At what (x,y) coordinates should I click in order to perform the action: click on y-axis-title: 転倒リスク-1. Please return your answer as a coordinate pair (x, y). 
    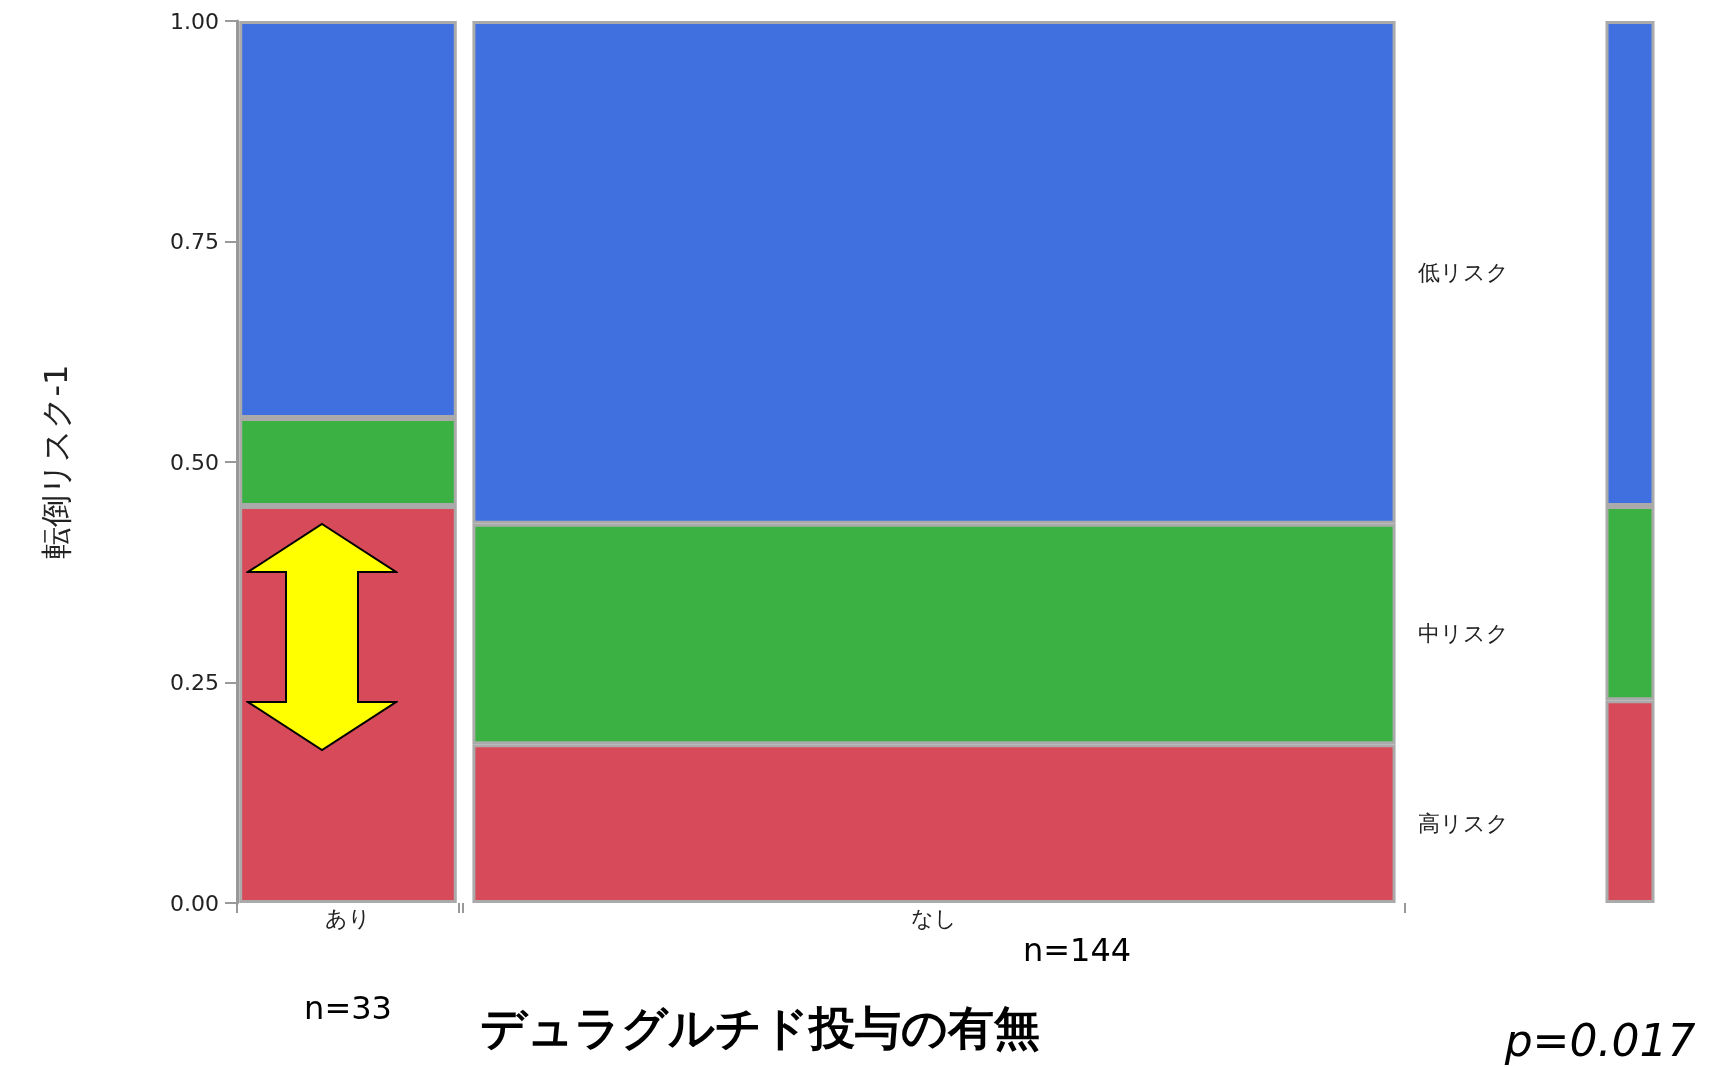
    Looking at the image, I should click on (56, 462).